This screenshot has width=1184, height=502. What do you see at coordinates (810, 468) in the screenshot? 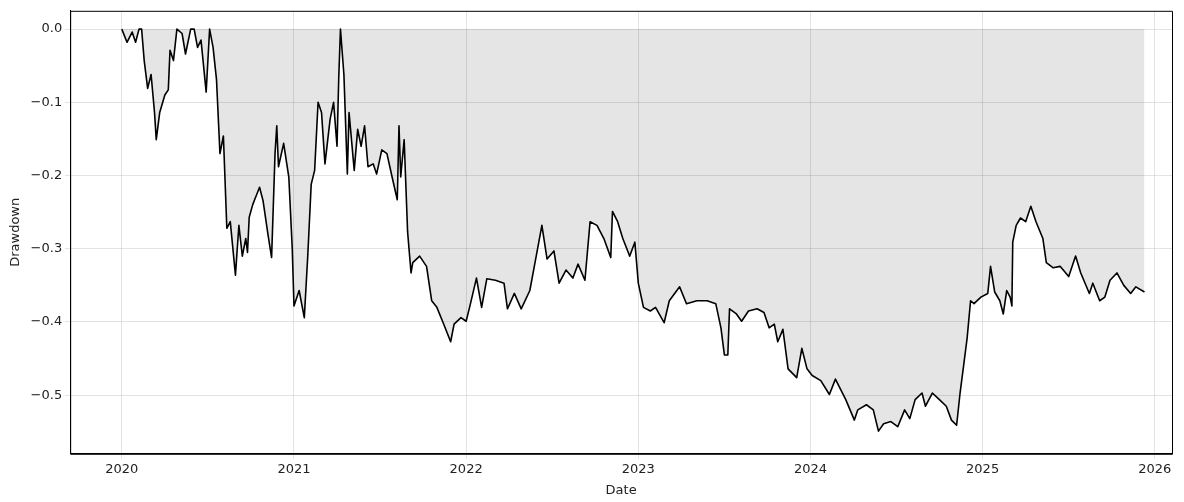
I see `x-tick-label: 2024` at bounding box center [810, 468].